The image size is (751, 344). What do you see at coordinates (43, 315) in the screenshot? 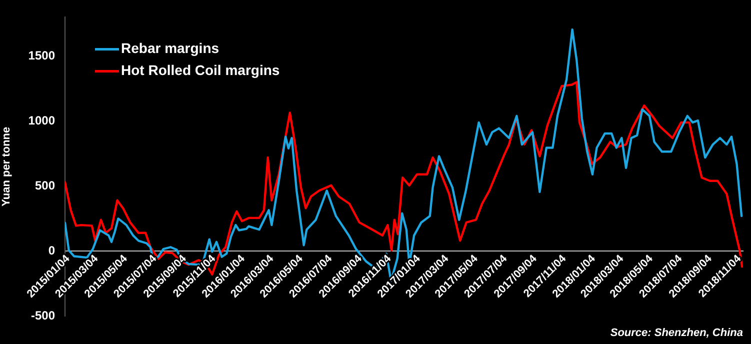
I see `y-tick-label: -500` at bounding box center [43, 315].